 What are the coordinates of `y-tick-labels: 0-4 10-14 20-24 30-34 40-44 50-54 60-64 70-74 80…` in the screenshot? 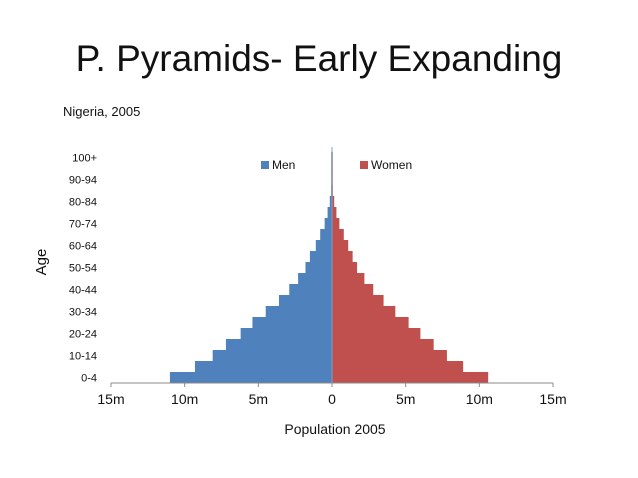 It's located at (83, 269).